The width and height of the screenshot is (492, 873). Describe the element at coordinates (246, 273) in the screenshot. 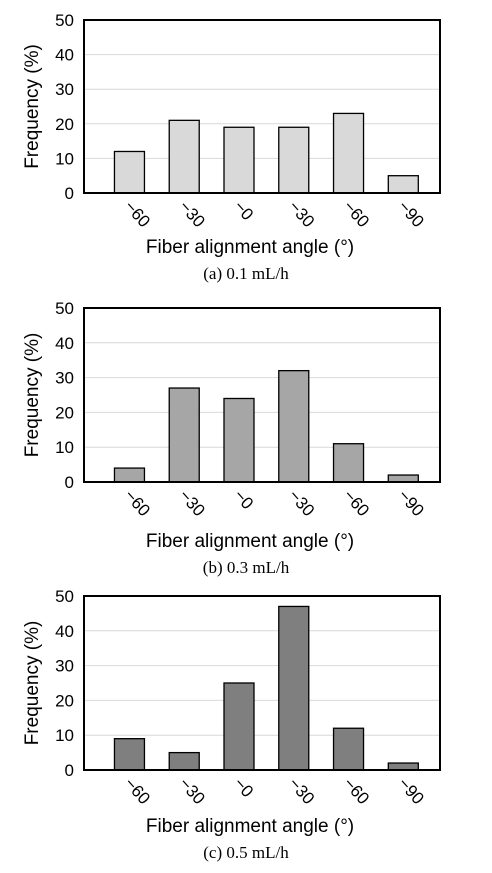

I see `chart-caption: (a) 0.1 mL/h` at that location.